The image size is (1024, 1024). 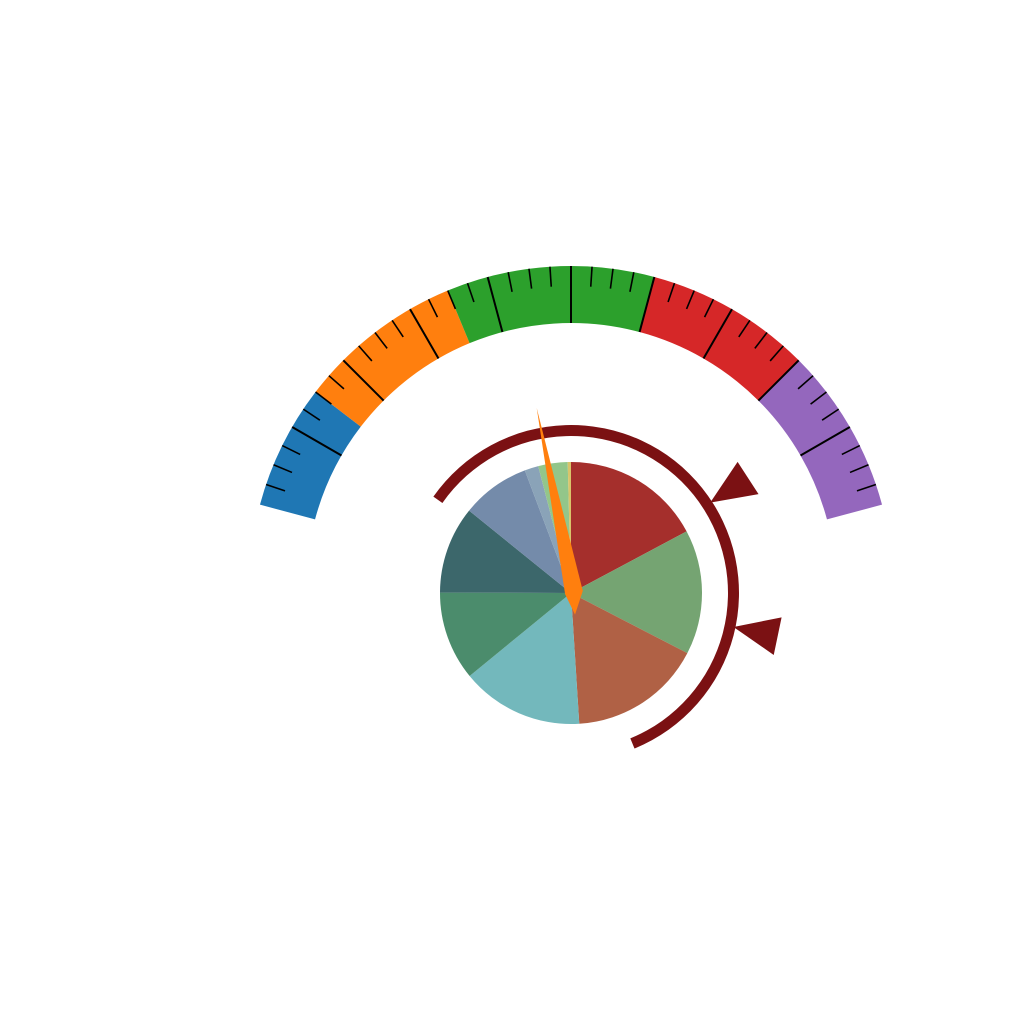 I want to click on pie-chart, so click(x=570, y=593).